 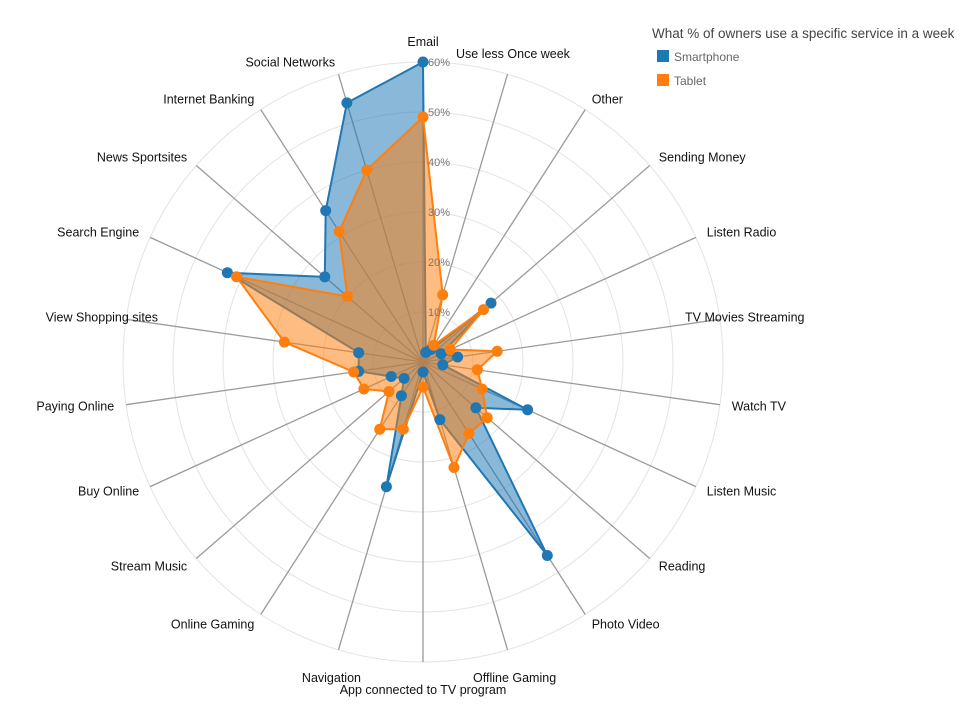 What do you see at coordinates (208, 100) in the screenshot?
I see `axis-label-internet-banking: Internet Banking` at bounding box center [208, 100].